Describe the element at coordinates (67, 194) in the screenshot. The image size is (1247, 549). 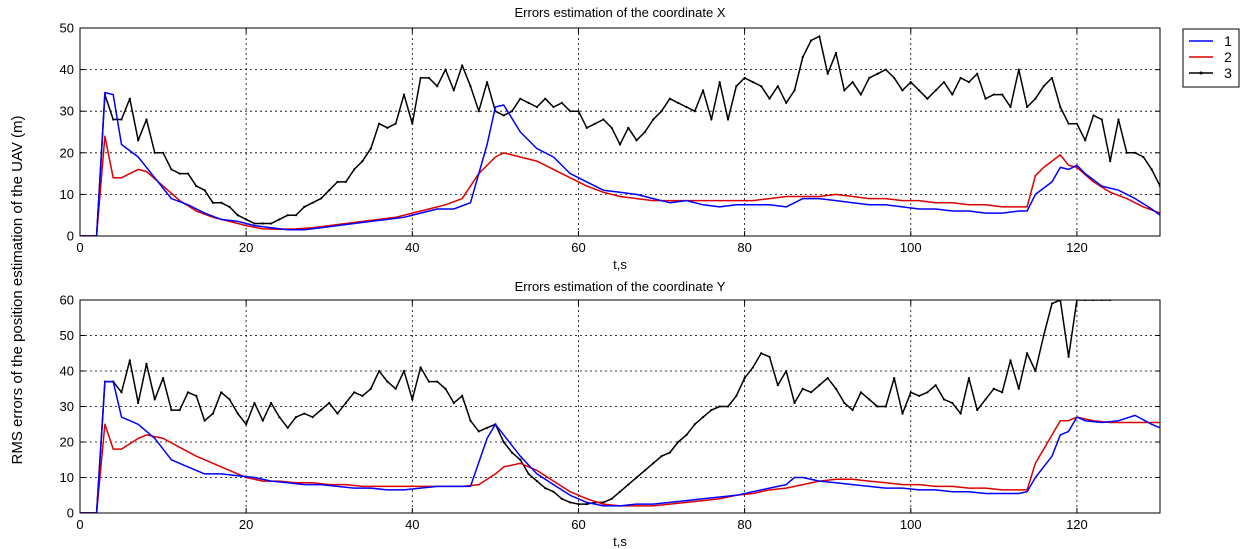
I see `y-tick-label: 10` at that location.